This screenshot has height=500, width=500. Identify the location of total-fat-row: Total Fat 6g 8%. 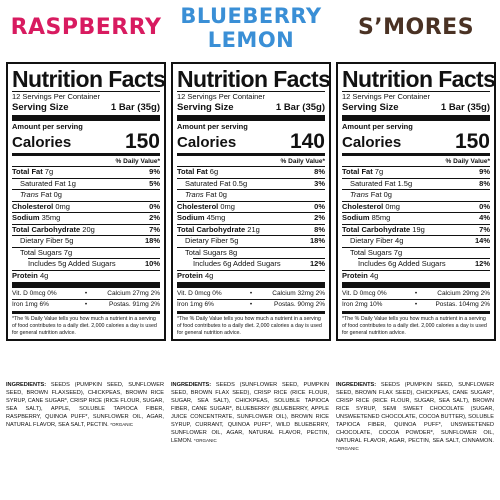
(251, 171).